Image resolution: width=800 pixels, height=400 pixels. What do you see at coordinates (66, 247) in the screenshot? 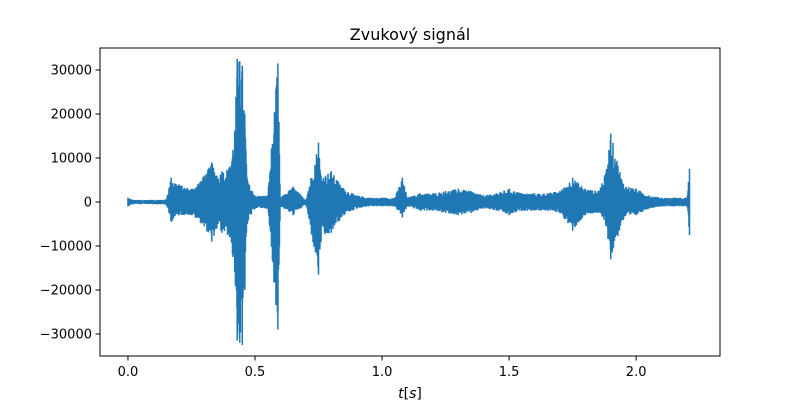
I see `y-tick-label: −10000` at bounding box center [66, 247].